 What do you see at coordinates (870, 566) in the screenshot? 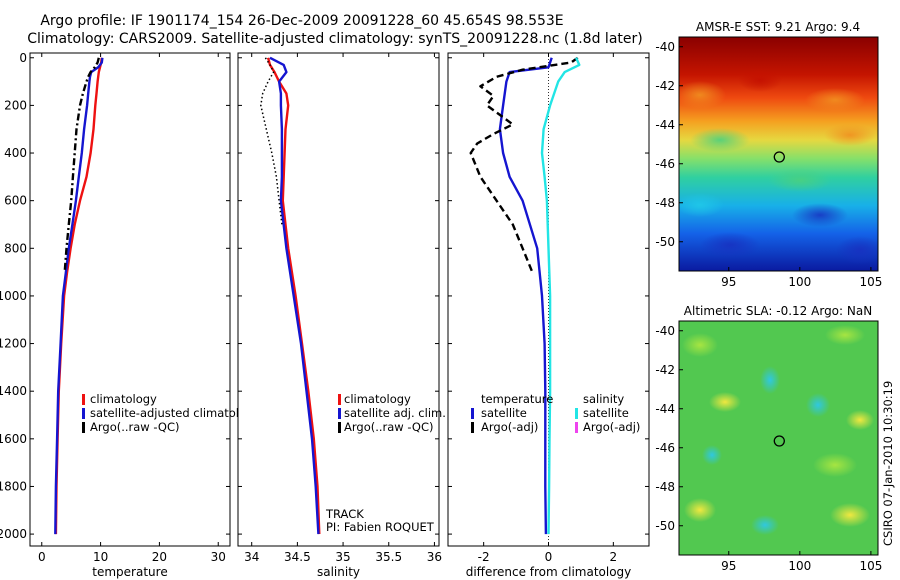
I see `x-tick-label: 105` at bounding box center [870, 566].